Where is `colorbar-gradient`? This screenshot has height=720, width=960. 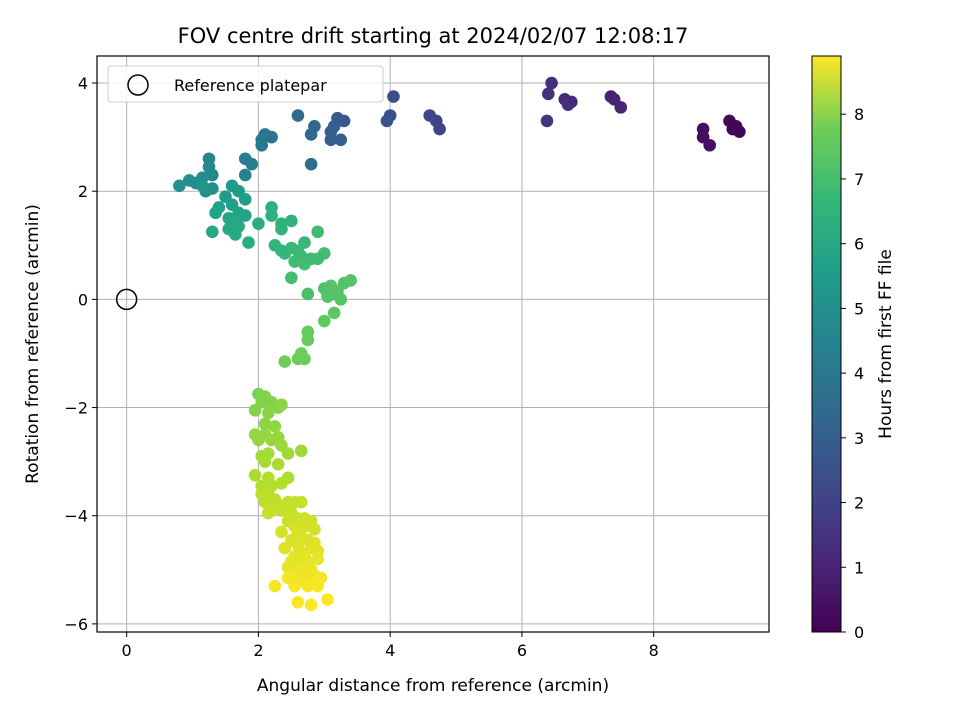
colorbar-gradient is located at coordinates (826, 344).